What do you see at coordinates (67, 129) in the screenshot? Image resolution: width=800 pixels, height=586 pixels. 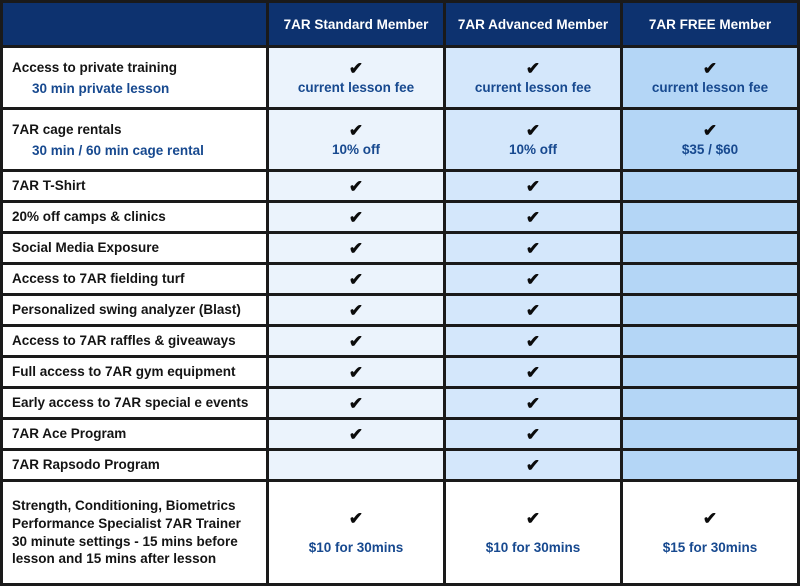 I see `feature-label: 7AR cage rentals` at bounding box center [67, 129].